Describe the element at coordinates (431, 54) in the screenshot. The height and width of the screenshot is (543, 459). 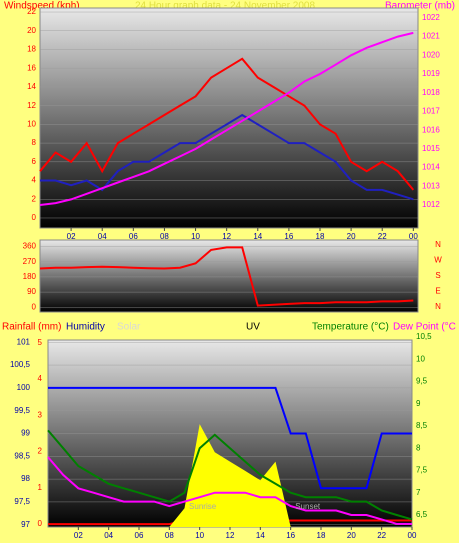
I see `y2-tick-label: 1020` at that location.